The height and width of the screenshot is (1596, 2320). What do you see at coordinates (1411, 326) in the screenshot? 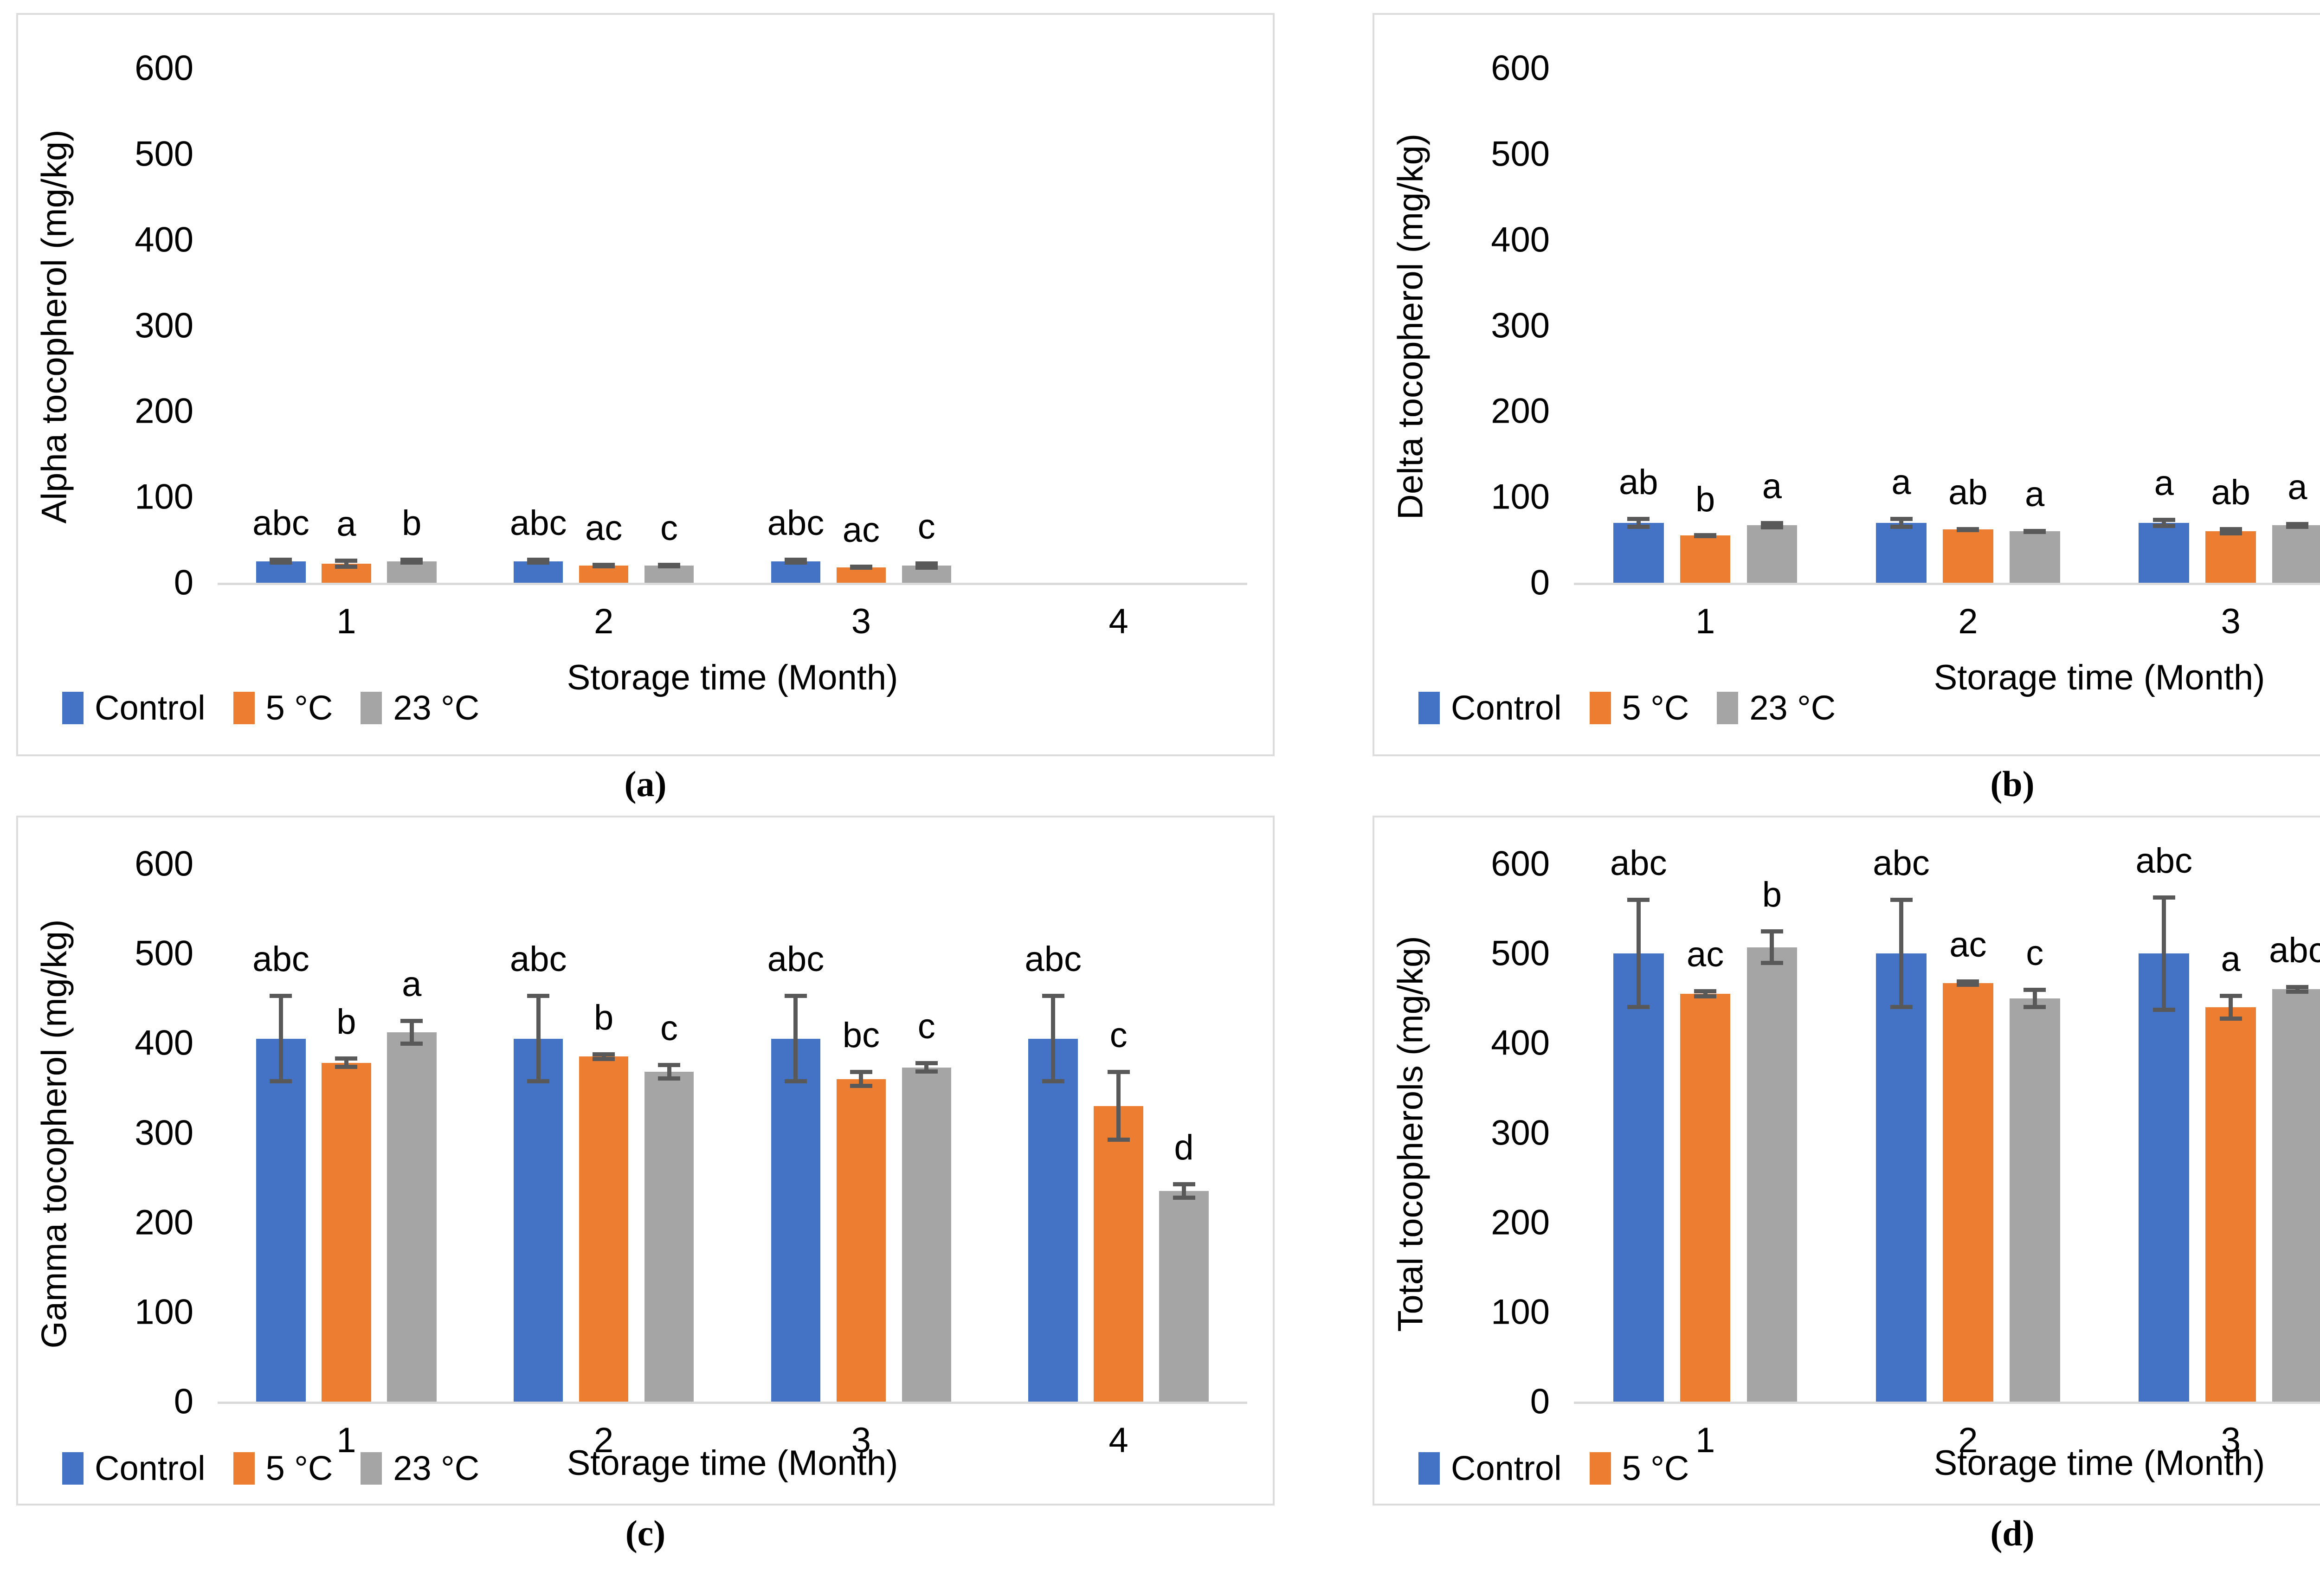
I see `y-axis-title: Delta tocopherol (mg/kg)` at bounding box center [1411, 326].